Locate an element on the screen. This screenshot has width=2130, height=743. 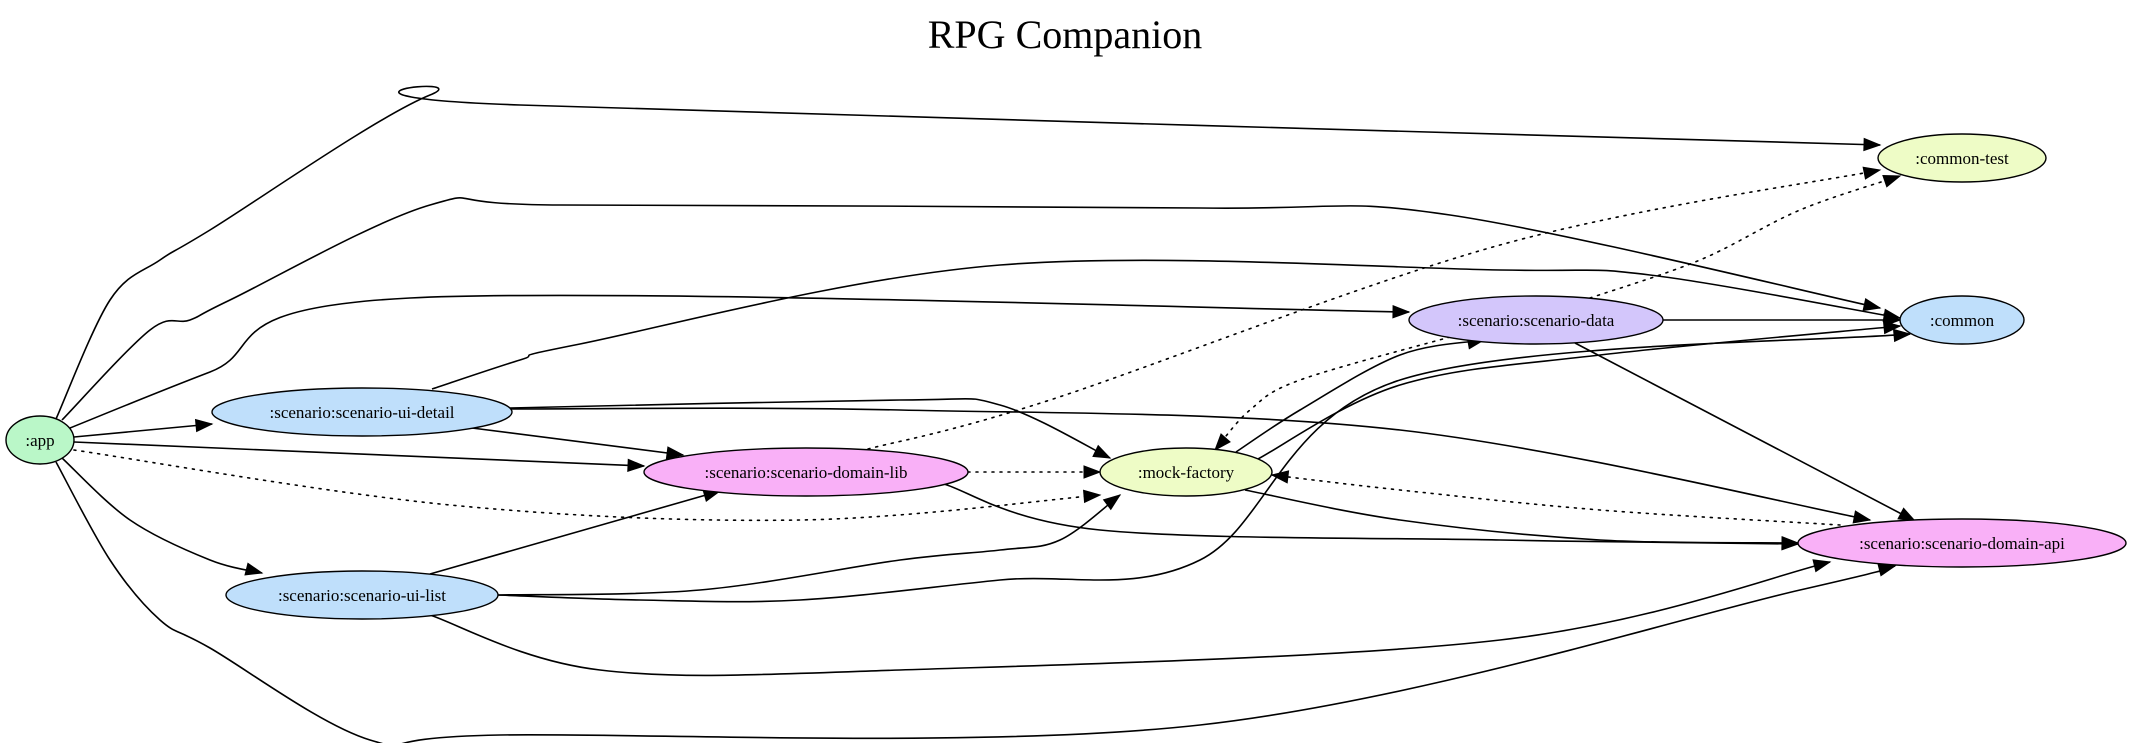
edge-mock_factory-to-scenario_data is located at coordinates (1360, 394).